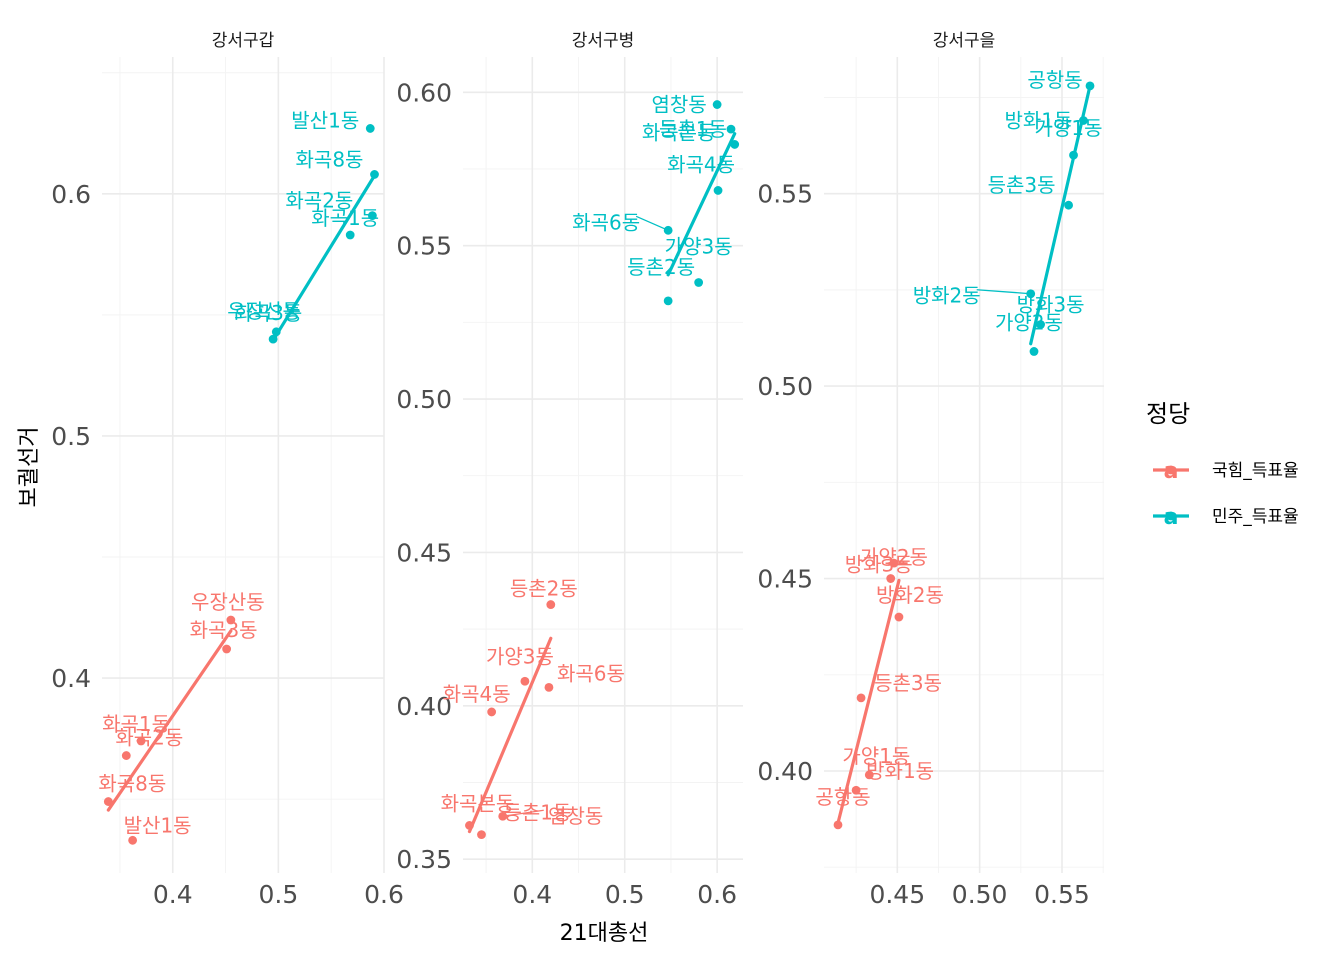 This screenshot has width=1344, height=960. What do you see at coordinates (785, 771) in the screenshot?
I see `y-tick-label: 0.40` at bounding box center [785, 771].